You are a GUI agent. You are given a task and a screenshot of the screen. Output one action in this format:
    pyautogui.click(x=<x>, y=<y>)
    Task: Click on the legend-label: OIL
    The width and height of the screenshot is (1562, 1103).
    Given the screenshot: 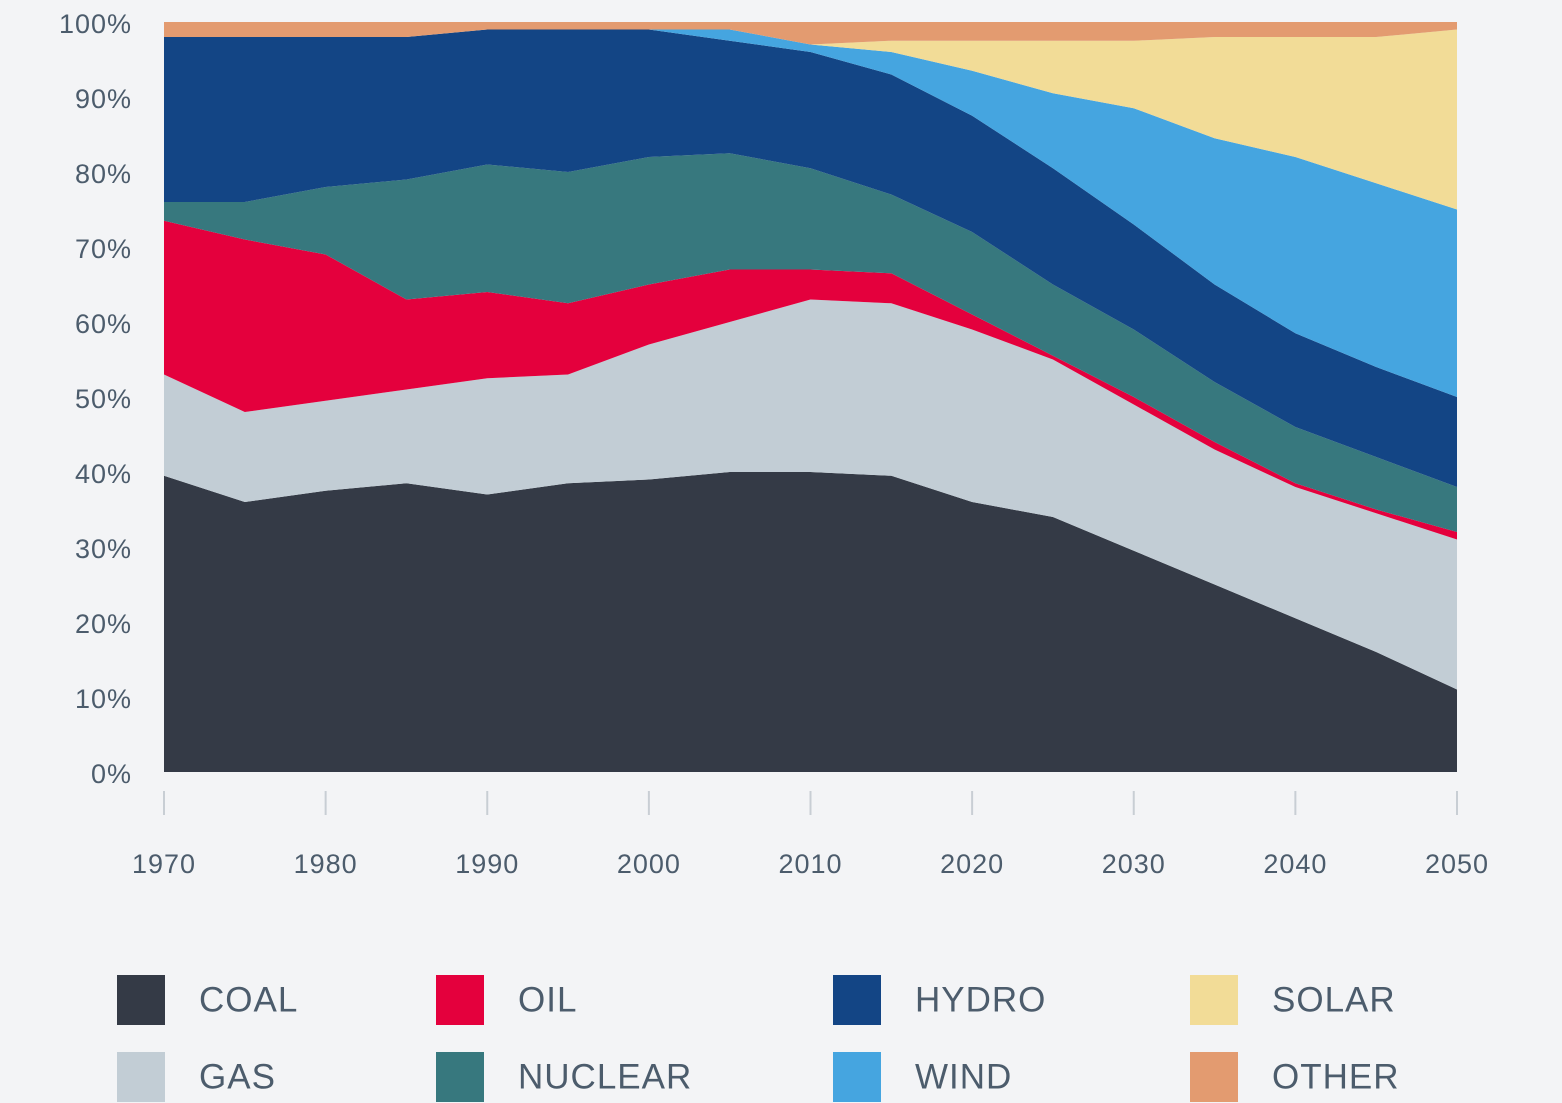 What is the action you would take?
    pyautogui.click(x=547, y=999)
    